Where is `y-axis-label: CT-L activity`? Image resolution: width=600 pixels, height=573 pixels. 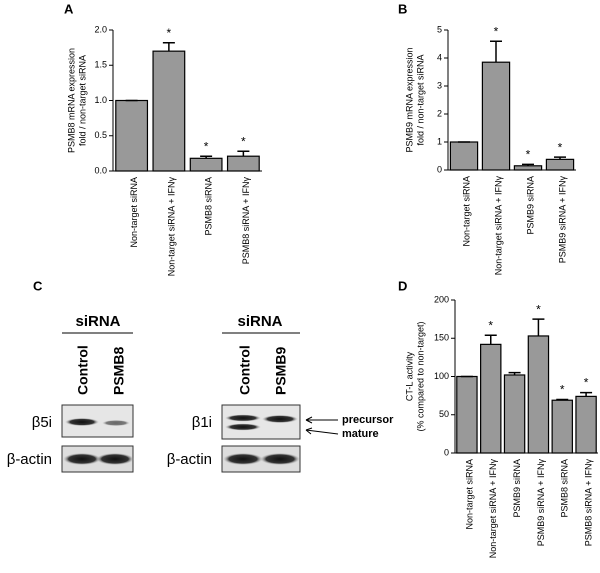
y-axis-label: CT-L activity is located at coordinates (409, 376).